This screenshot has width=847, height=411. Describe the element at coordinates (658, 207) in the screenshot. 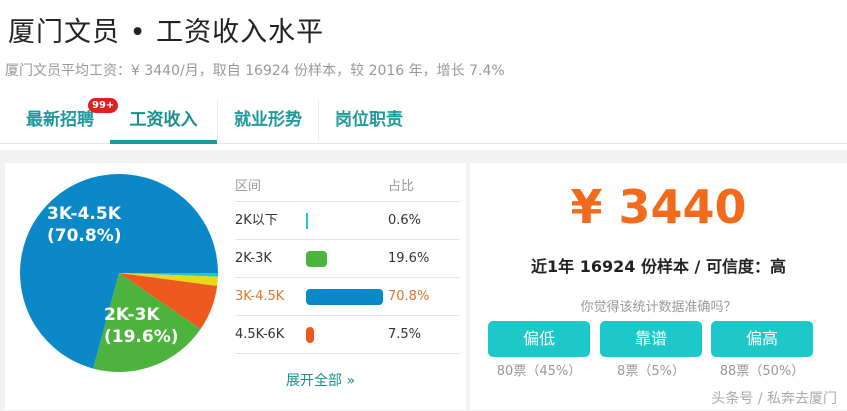

I see `average-salary: ¥ 3440` at that location.